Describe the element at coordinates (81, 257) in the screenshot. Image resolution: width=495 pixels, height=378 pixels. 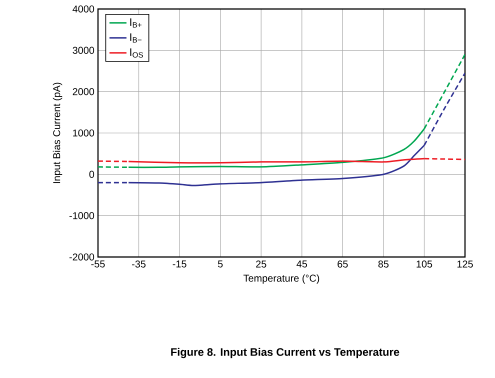
I see `y-tick-label: -2000` at that location.